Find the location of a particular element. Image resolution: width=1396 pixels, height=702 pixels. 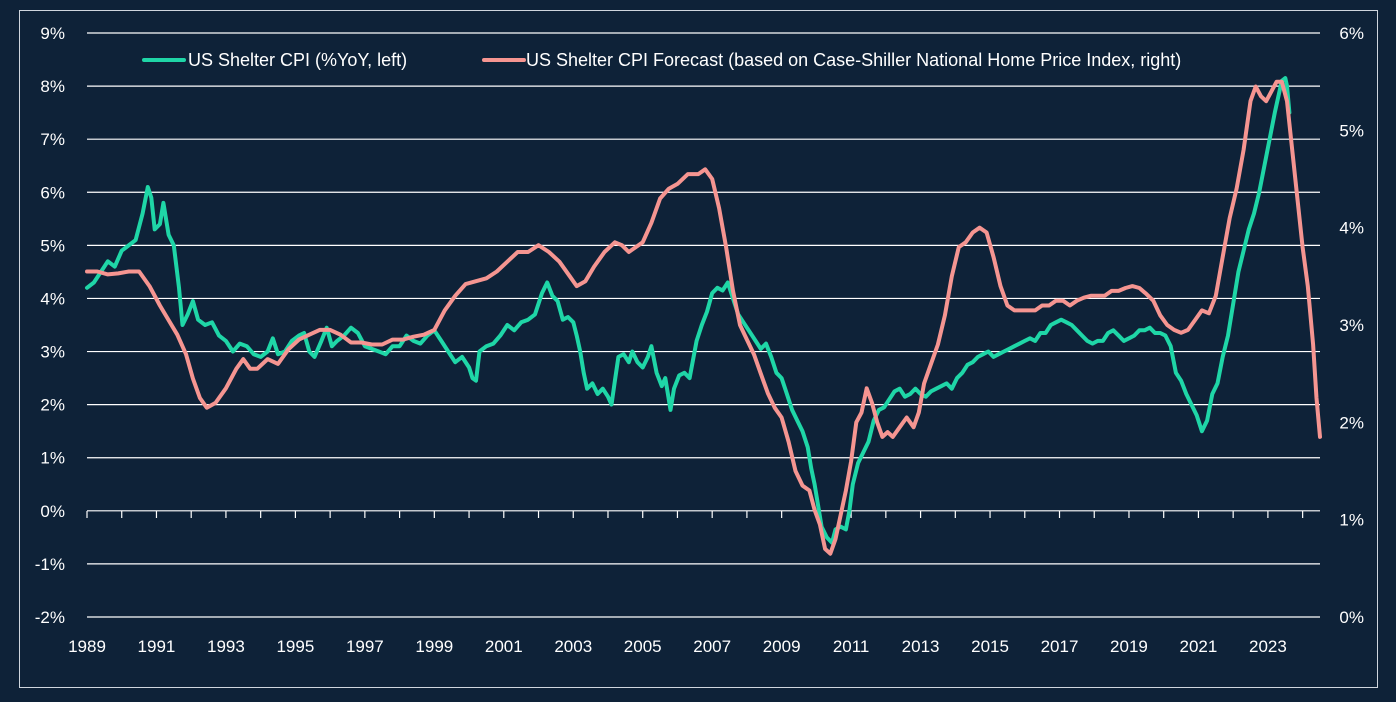

left-tick-label: -1% is located at coordinates (50, 564).